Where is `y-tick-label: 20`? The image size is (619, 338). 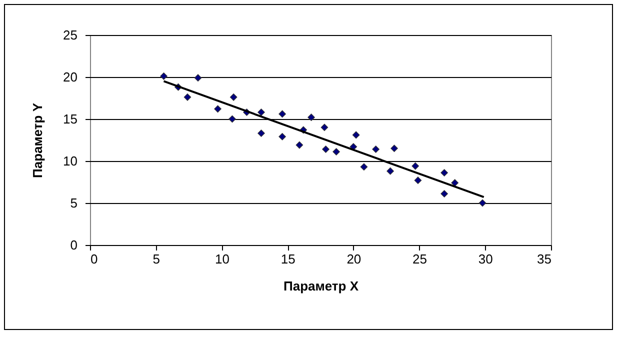
y-tick-label: 20 is located at coordinates (70, 77).